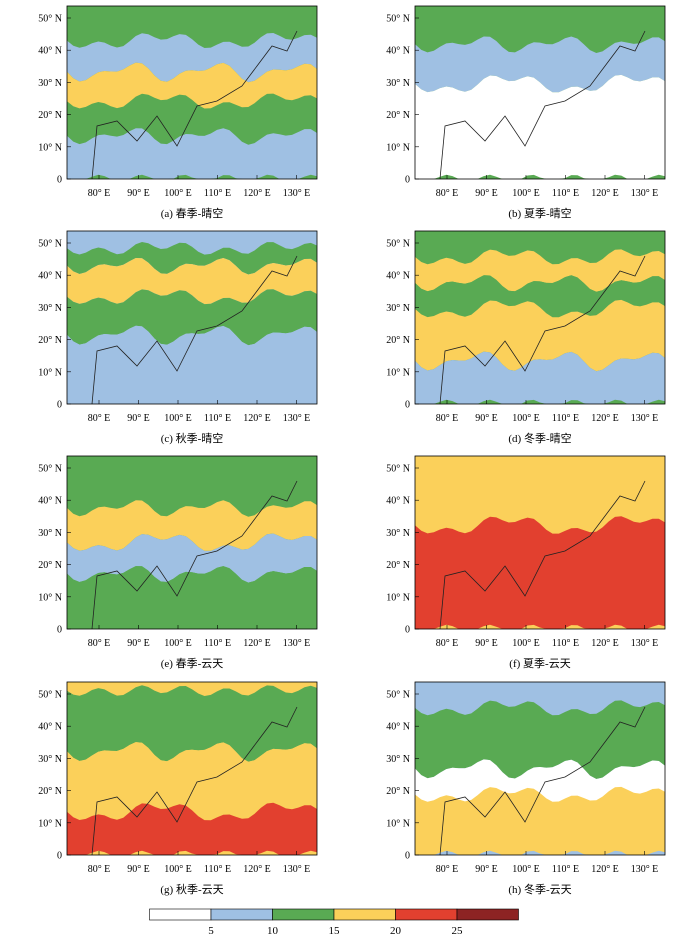 This screenshot has height=943, width=700. Describe the element at coordinates (335, 931) in the screenshot. I see `legend-label: 15` at that location.